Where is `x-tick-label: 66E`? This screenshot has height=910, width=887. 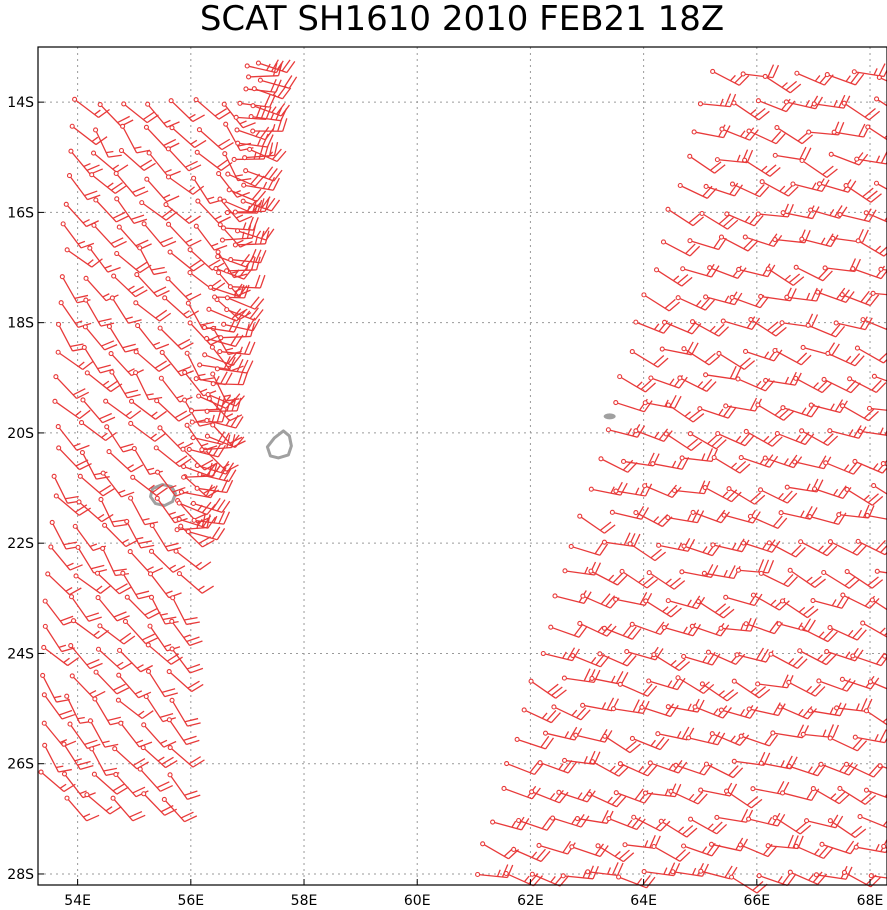
x-tick-label: 66E is located at coordinates (756, 901).